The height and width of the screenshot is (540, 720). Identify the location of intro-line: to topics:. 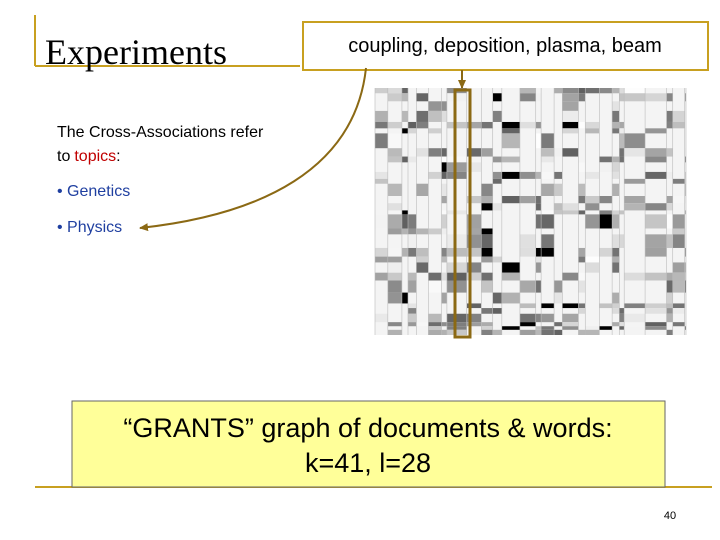
(89, 156).